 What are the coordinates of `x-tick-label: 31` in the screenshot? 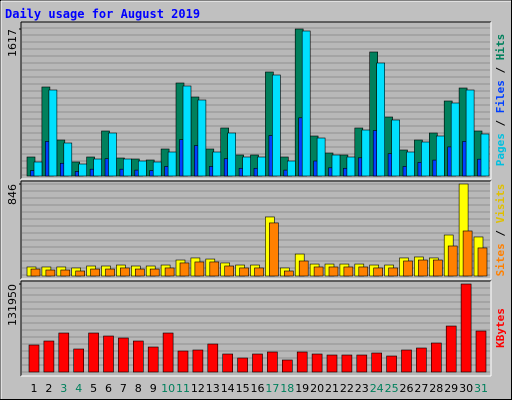 It's located at (481, 388).